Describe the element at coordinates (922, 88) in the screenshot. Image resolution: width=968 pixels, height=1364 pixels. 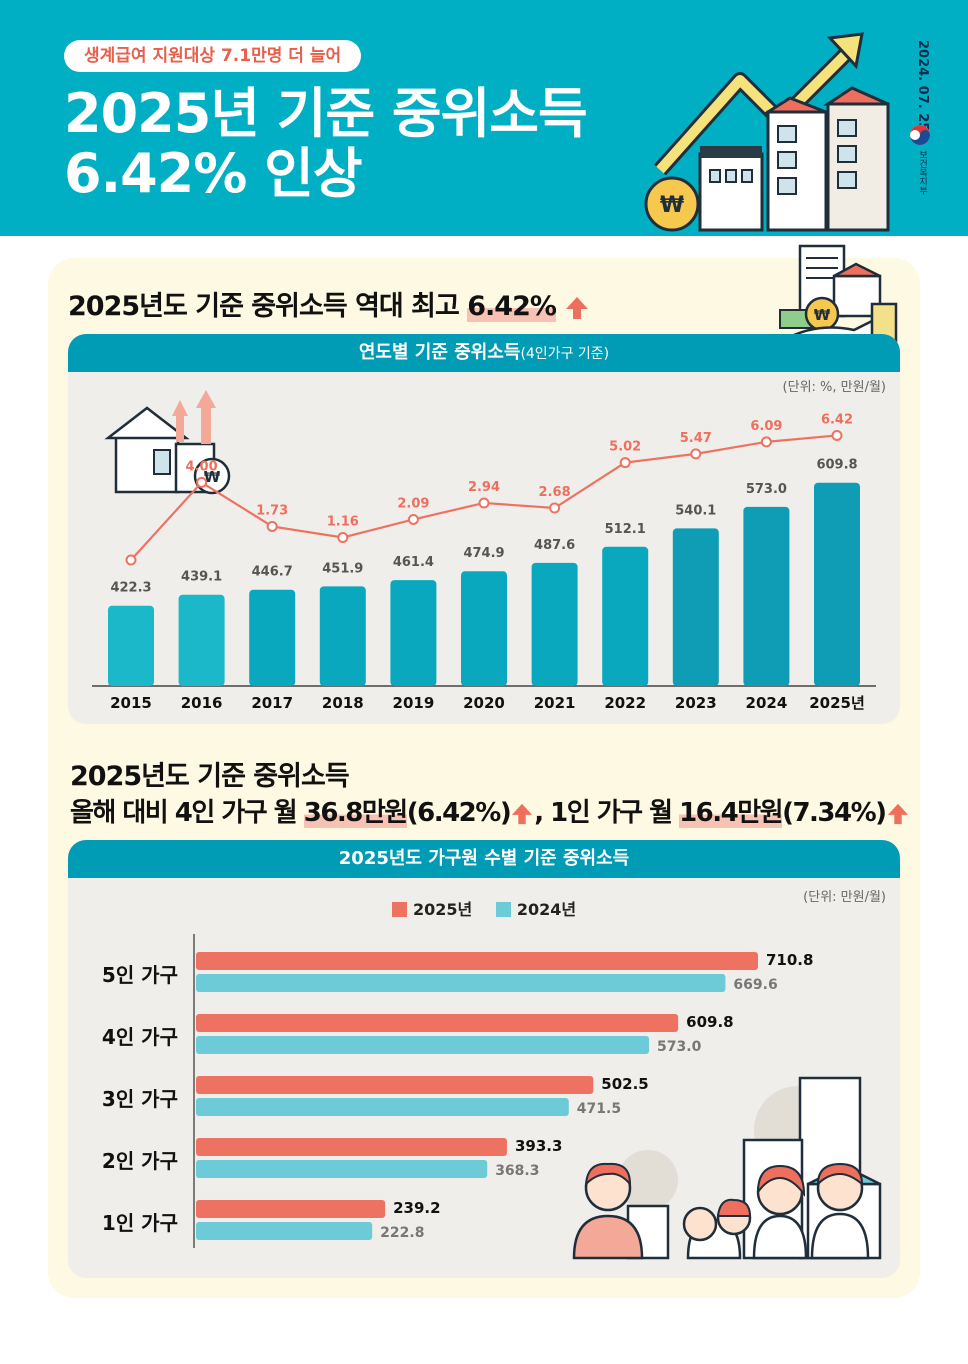
I see `publish-date: 2024. 07. 25.` at that location.